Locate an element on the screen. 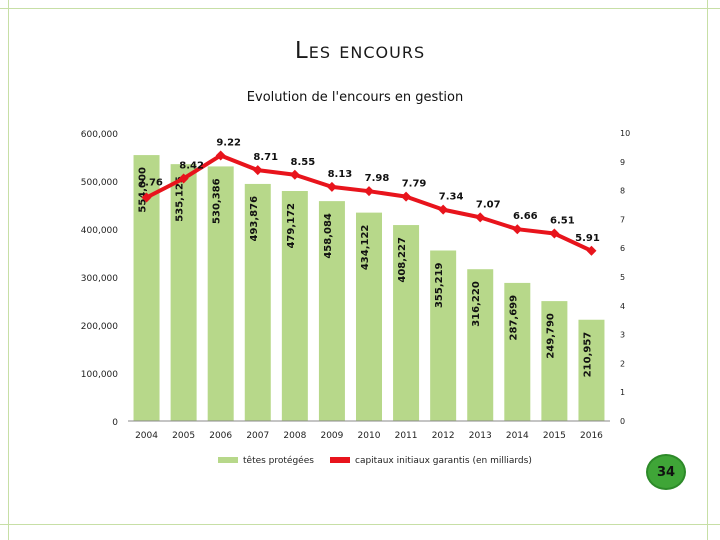 This screenshot has height=540, width=720. y-left-tick-label: 500,000 is located at coordinates (99, 183).